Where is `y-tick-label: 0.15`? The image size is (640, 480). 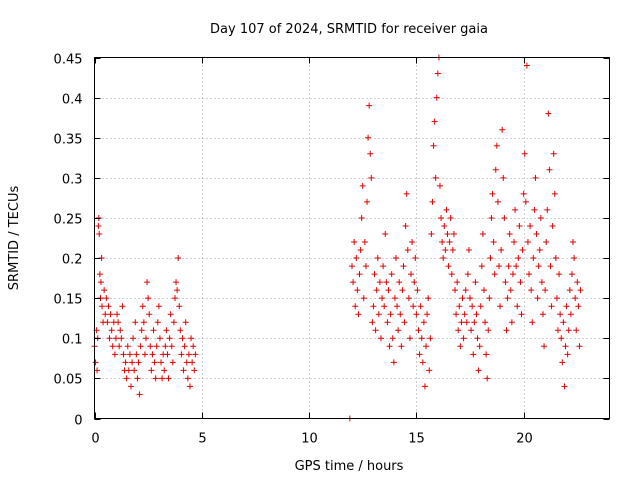 y-tick-label: 0.15 is located at coordinates (68, 300).